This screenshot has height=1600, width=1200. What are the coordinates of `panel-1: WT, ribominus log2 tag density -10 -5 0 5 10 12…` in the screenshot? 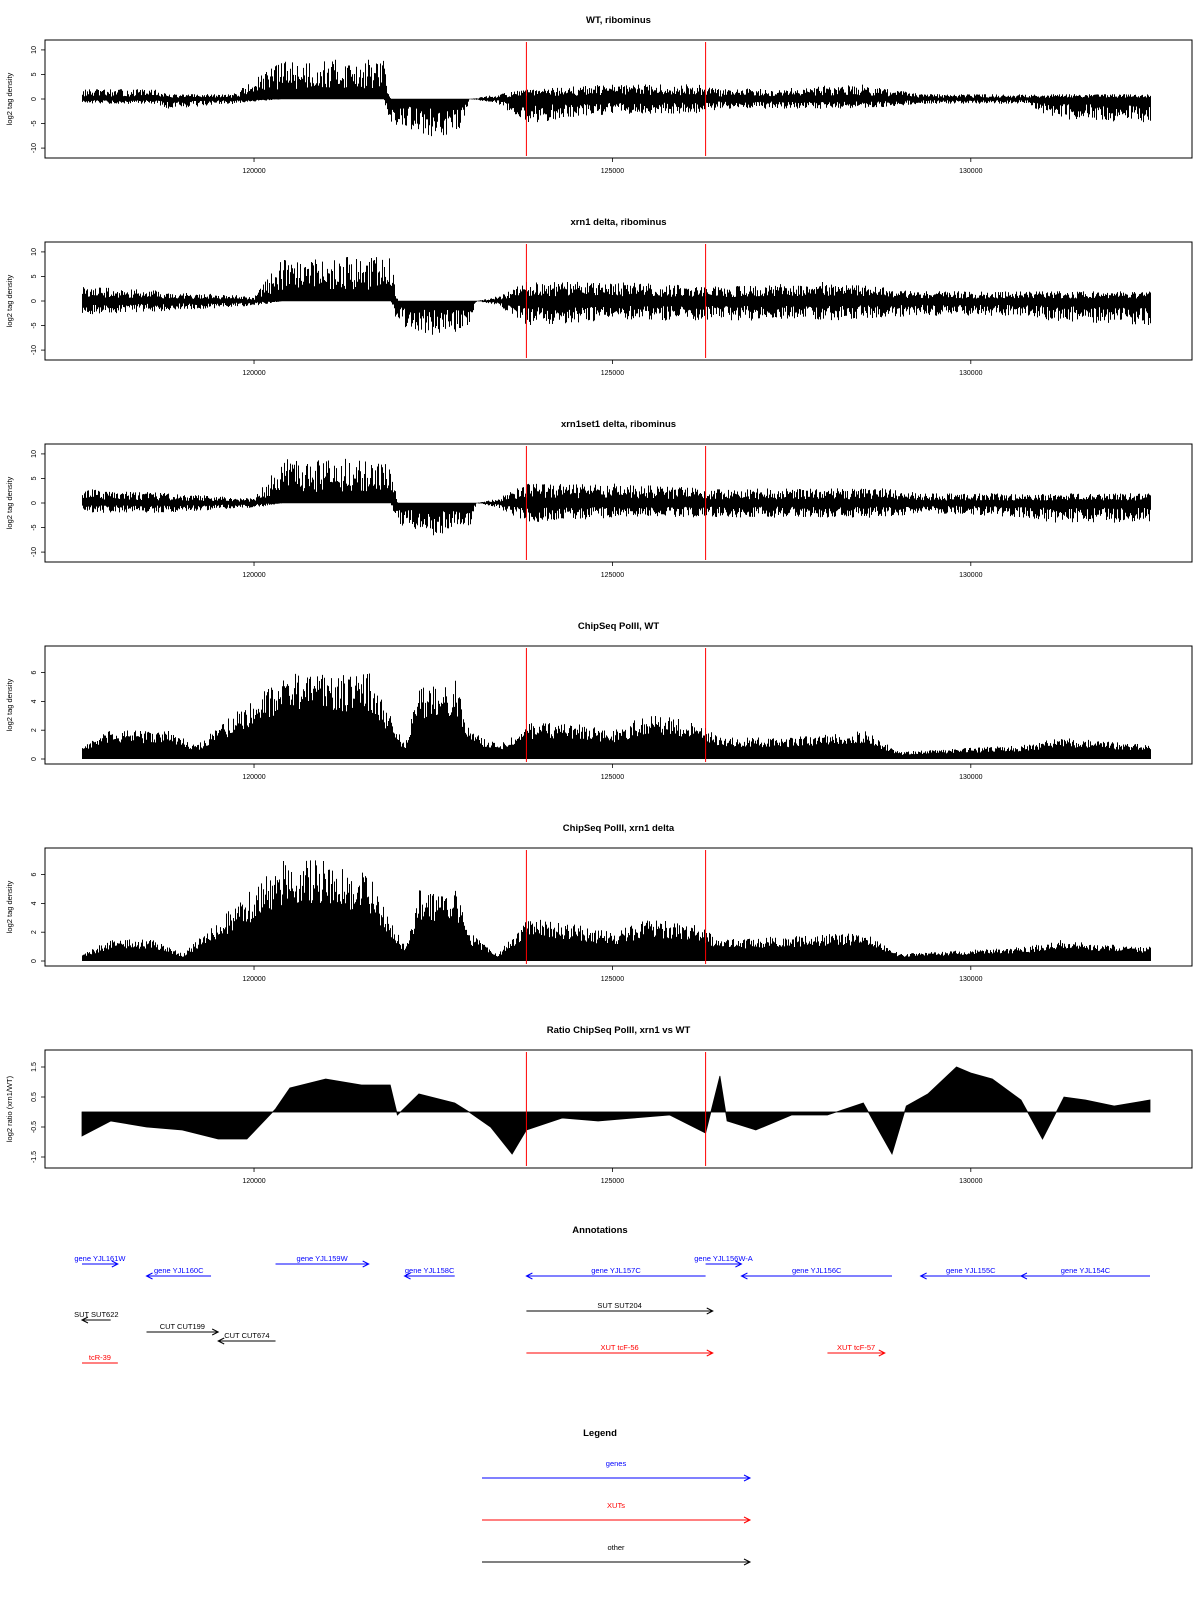 It's located at (599, 95).